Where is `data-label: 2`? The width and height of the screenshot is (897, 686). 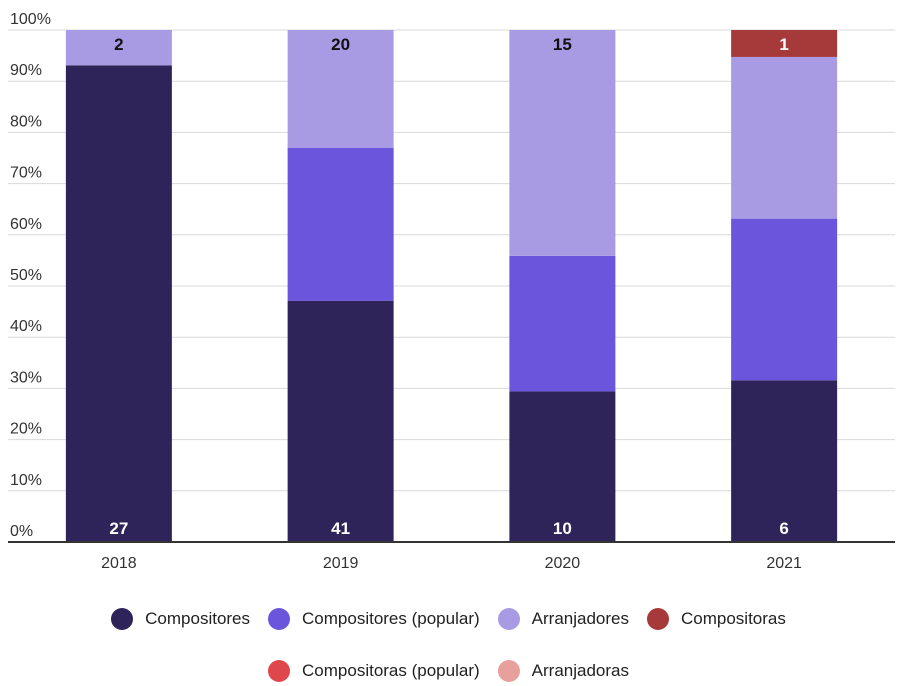 data-label: 2 is located at coordinates (118, 44).